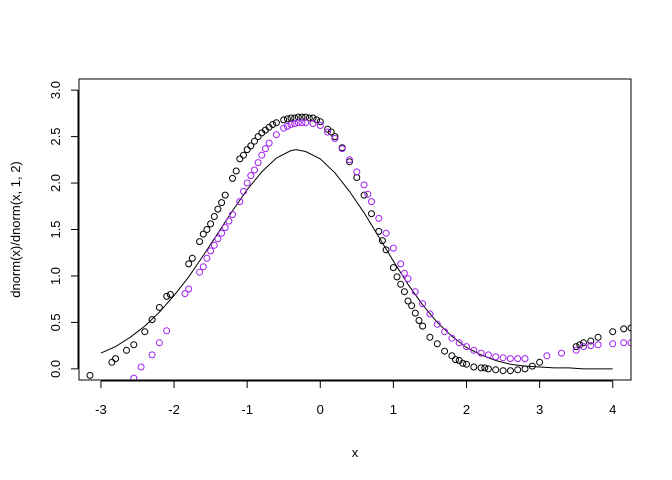 This screenshot has width=672, height=480. I want to click on x-tick-label: 2, so click(466, 409).